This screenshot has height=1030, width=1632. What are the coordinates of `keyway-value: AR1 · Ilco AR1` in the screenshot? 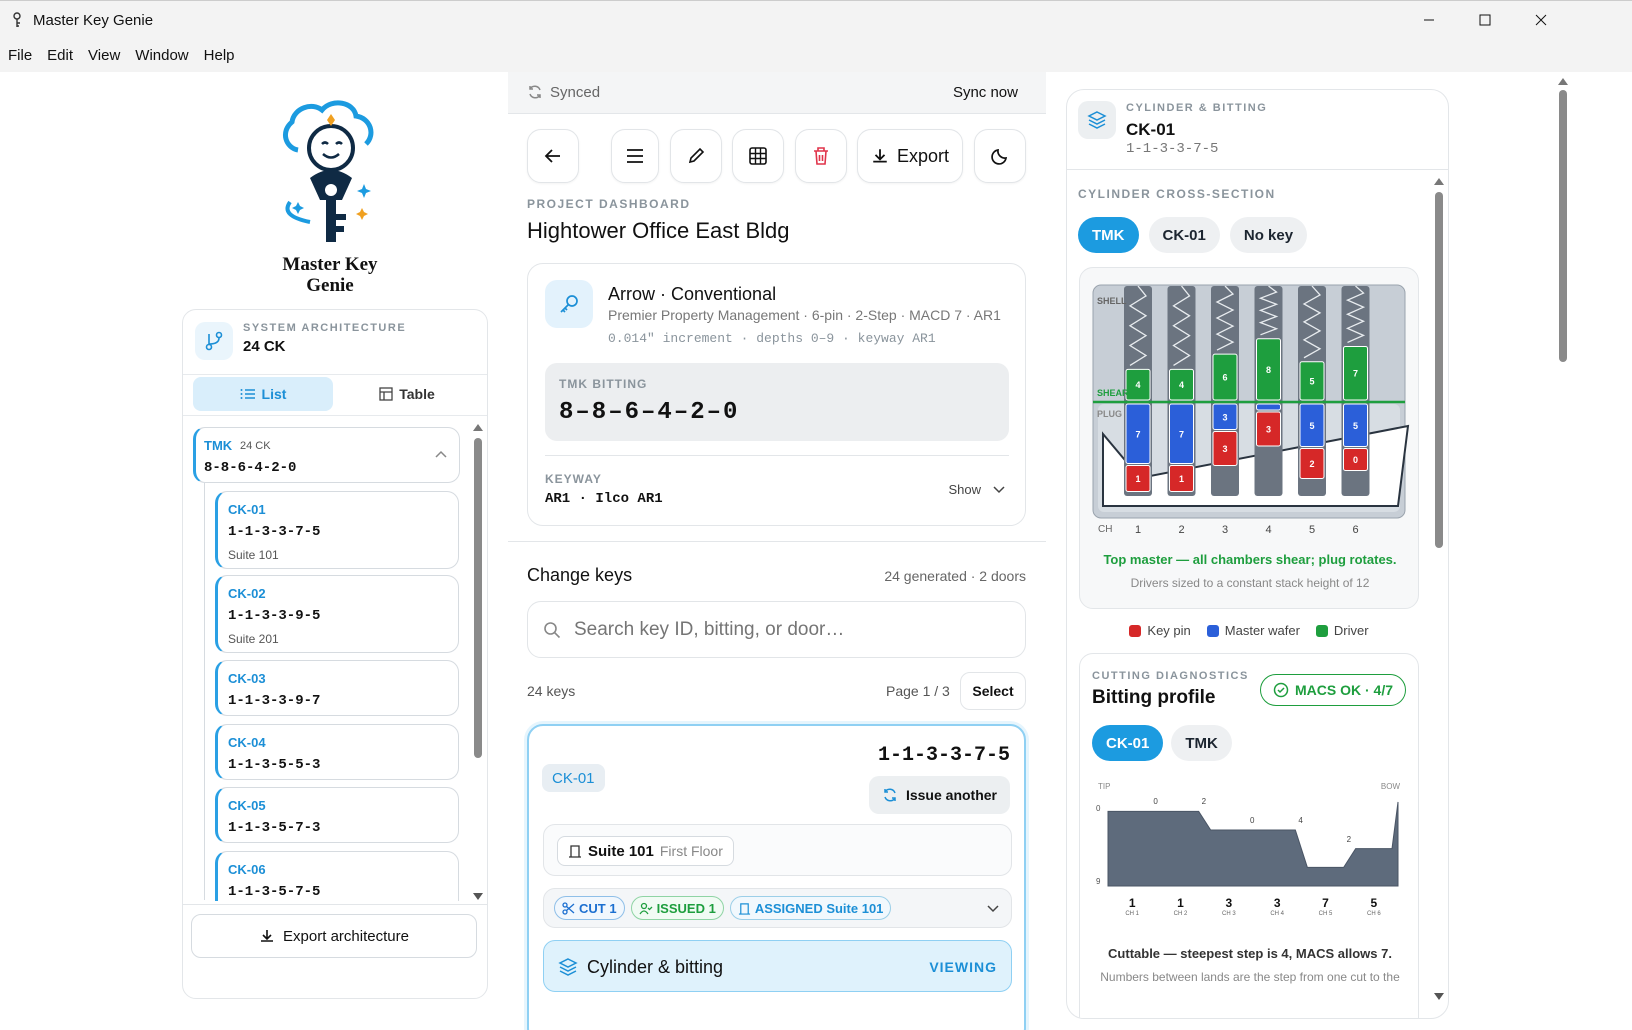 It's located at (604, 499).